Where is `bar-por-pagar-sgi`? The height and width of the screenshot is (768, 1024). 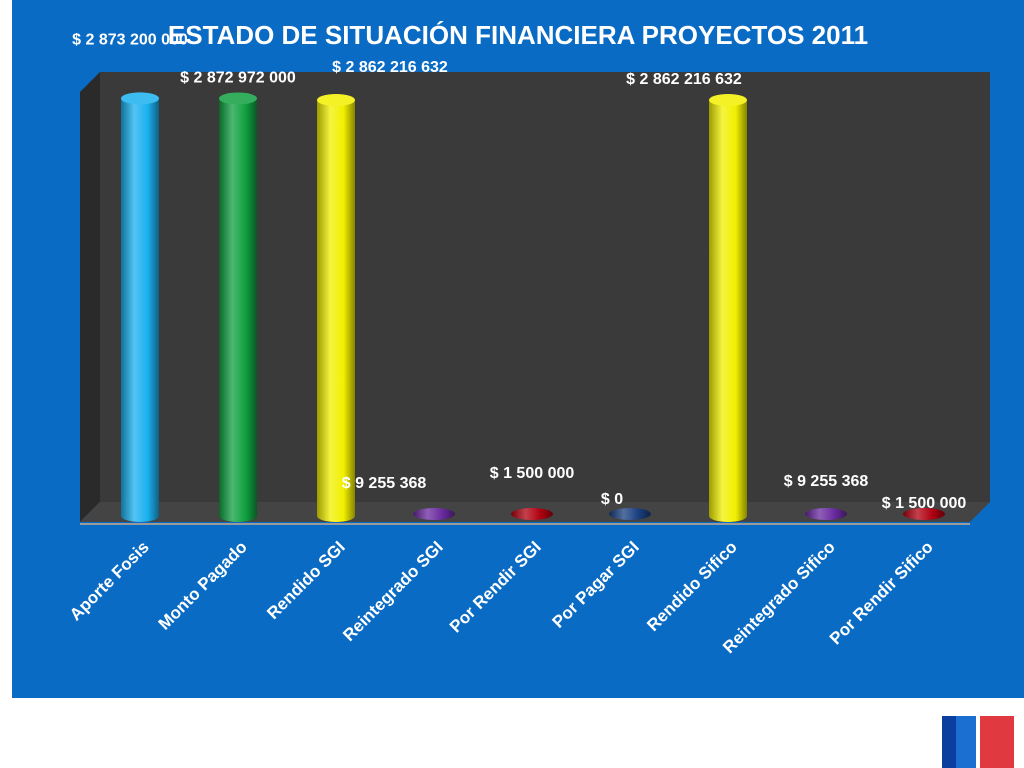
bar-por-pagar-sgi is located at coordinates (630, 514).